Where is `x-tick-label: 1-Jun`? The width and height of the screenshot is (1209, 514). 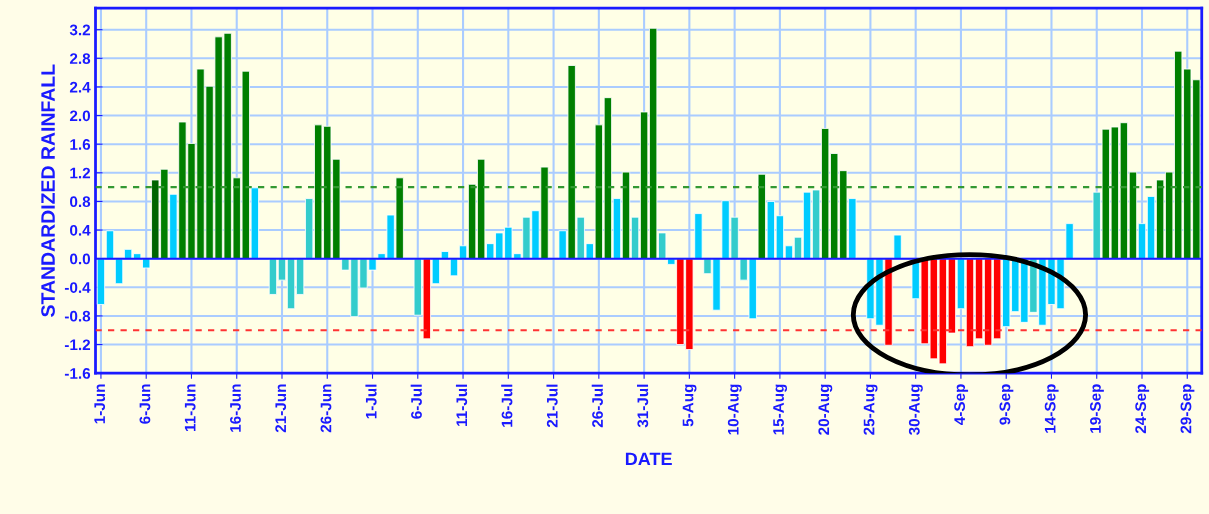 x-tick-label: 1-Jun is located at coordinates (100, 404).